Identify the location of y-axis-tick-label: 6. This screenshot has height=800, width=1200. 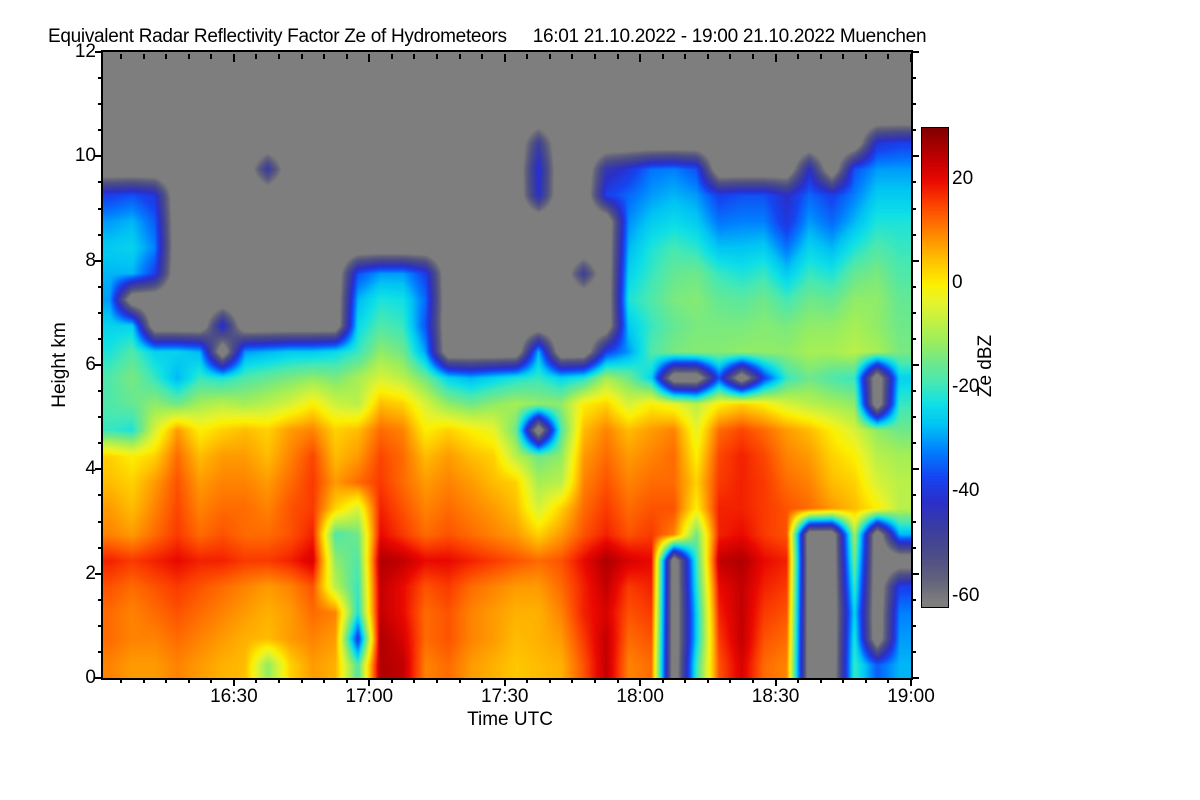
(90, 364).